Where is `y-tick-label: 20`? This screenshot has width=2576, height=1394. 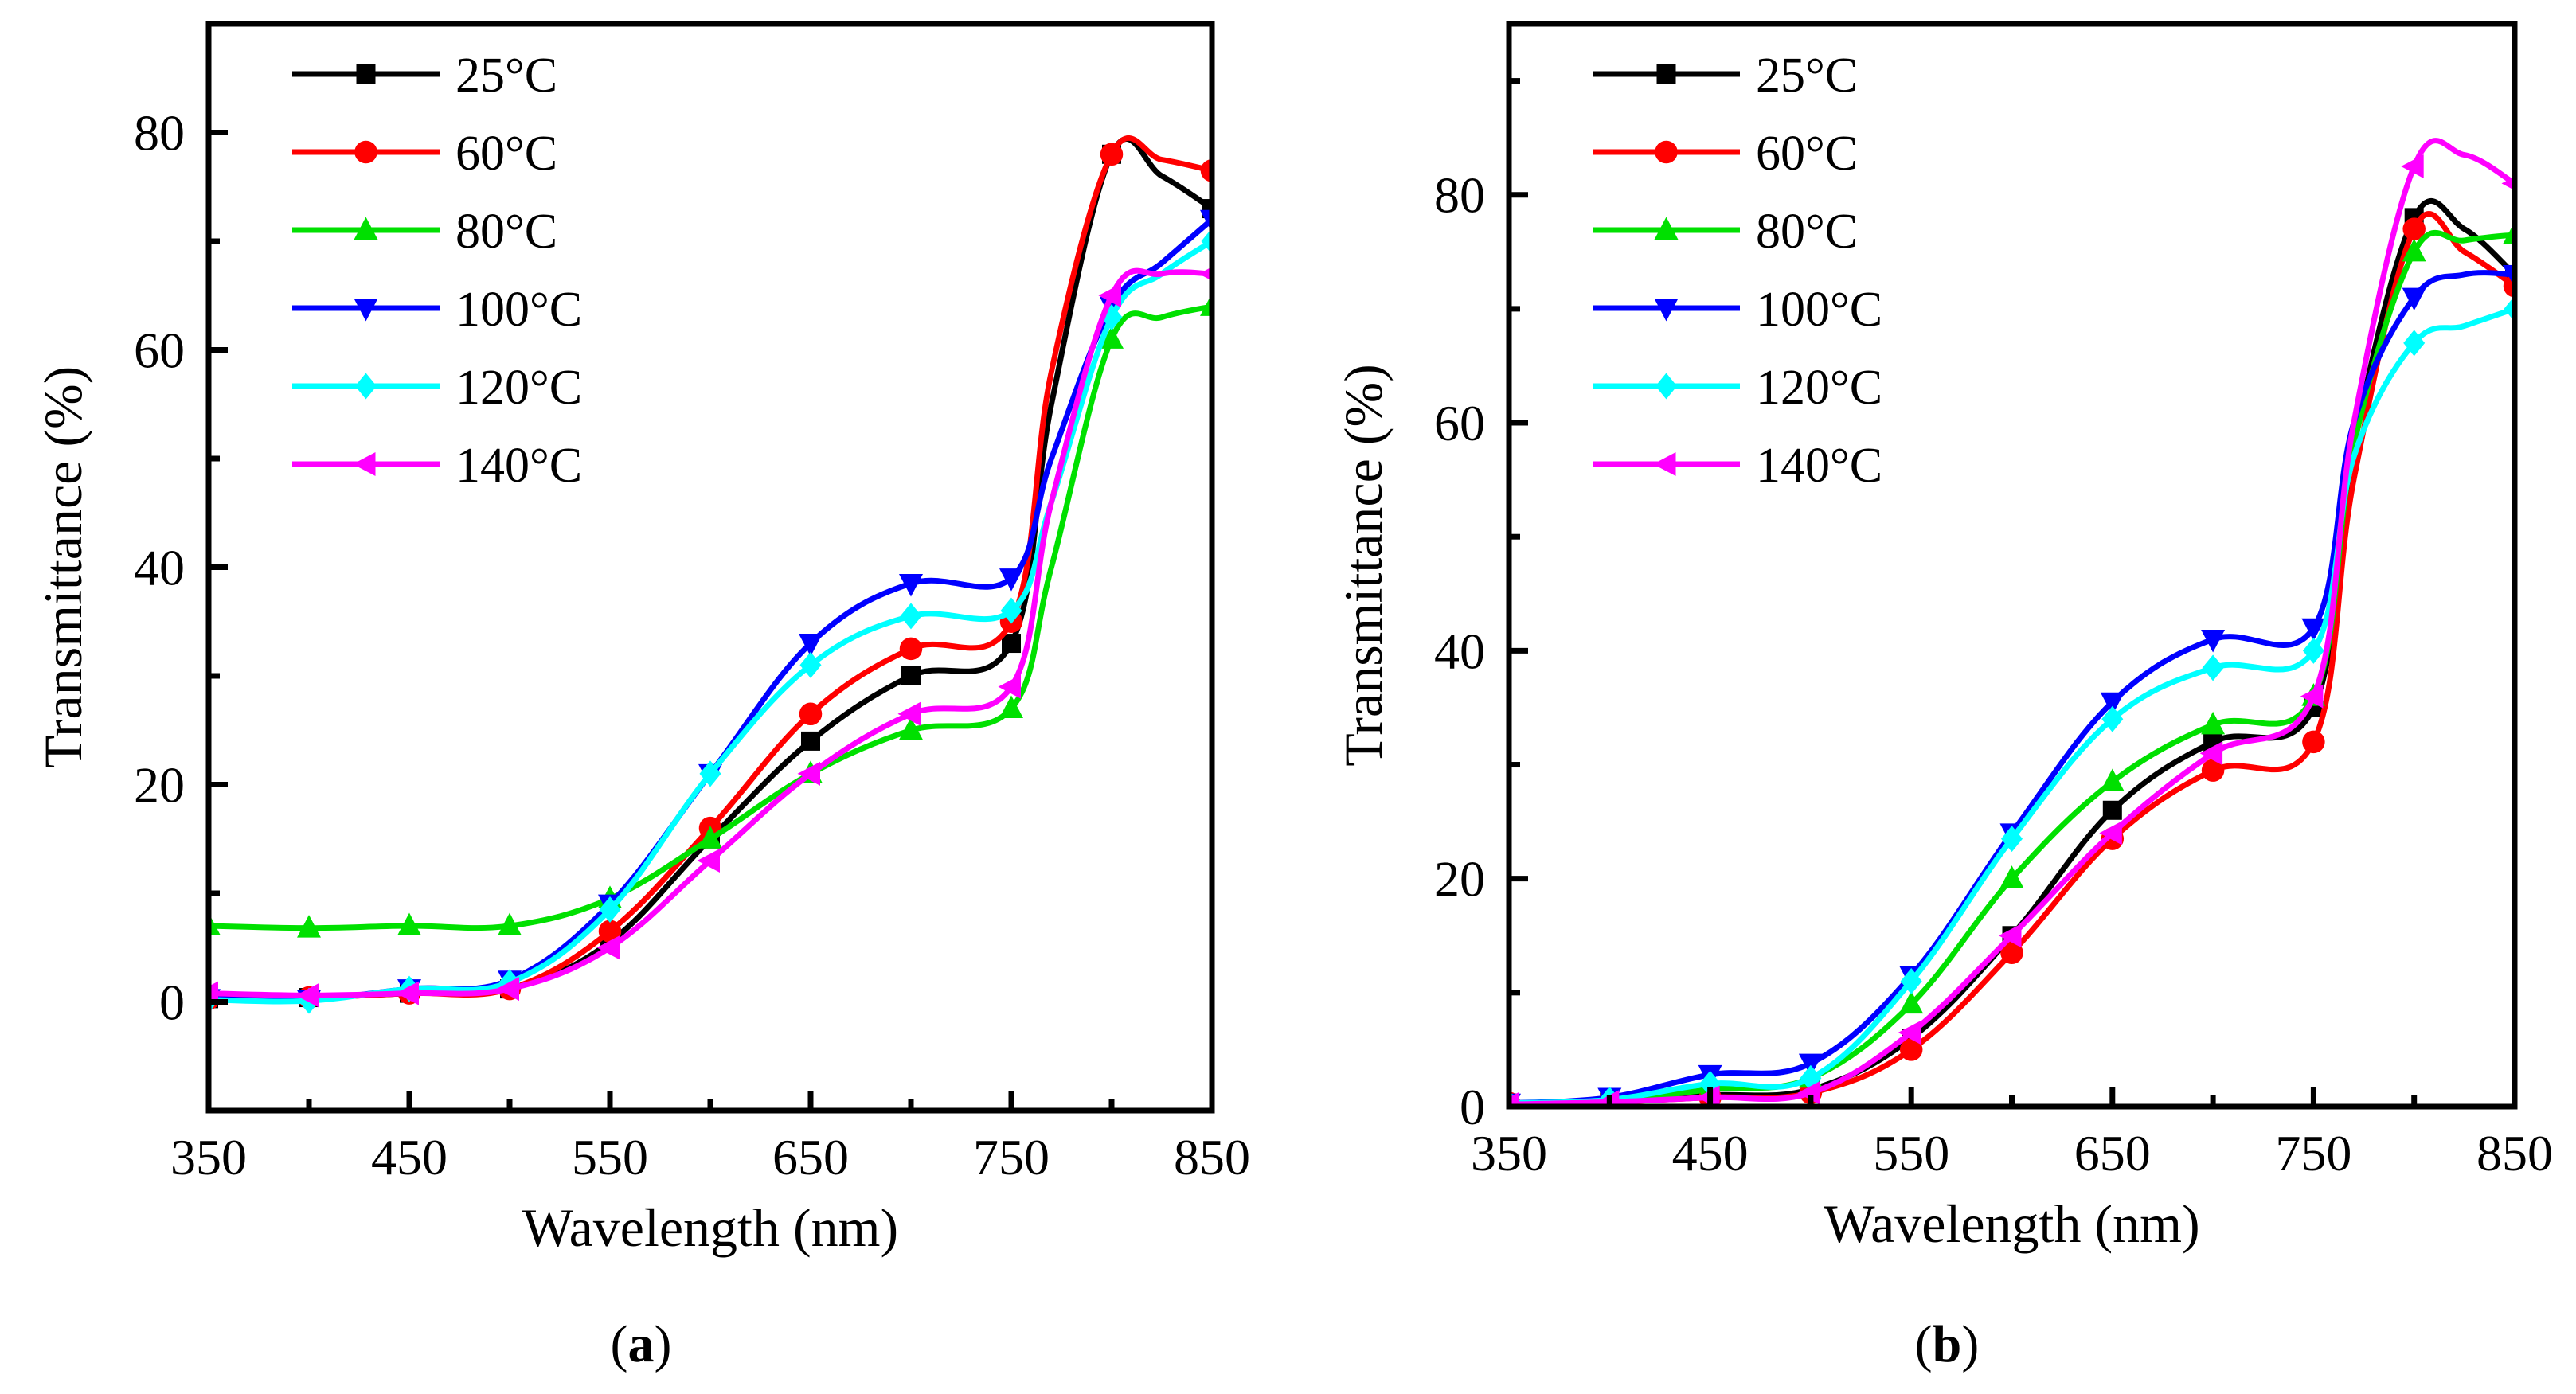 y-tick-label: 20 is located at coordinates (159, 785).